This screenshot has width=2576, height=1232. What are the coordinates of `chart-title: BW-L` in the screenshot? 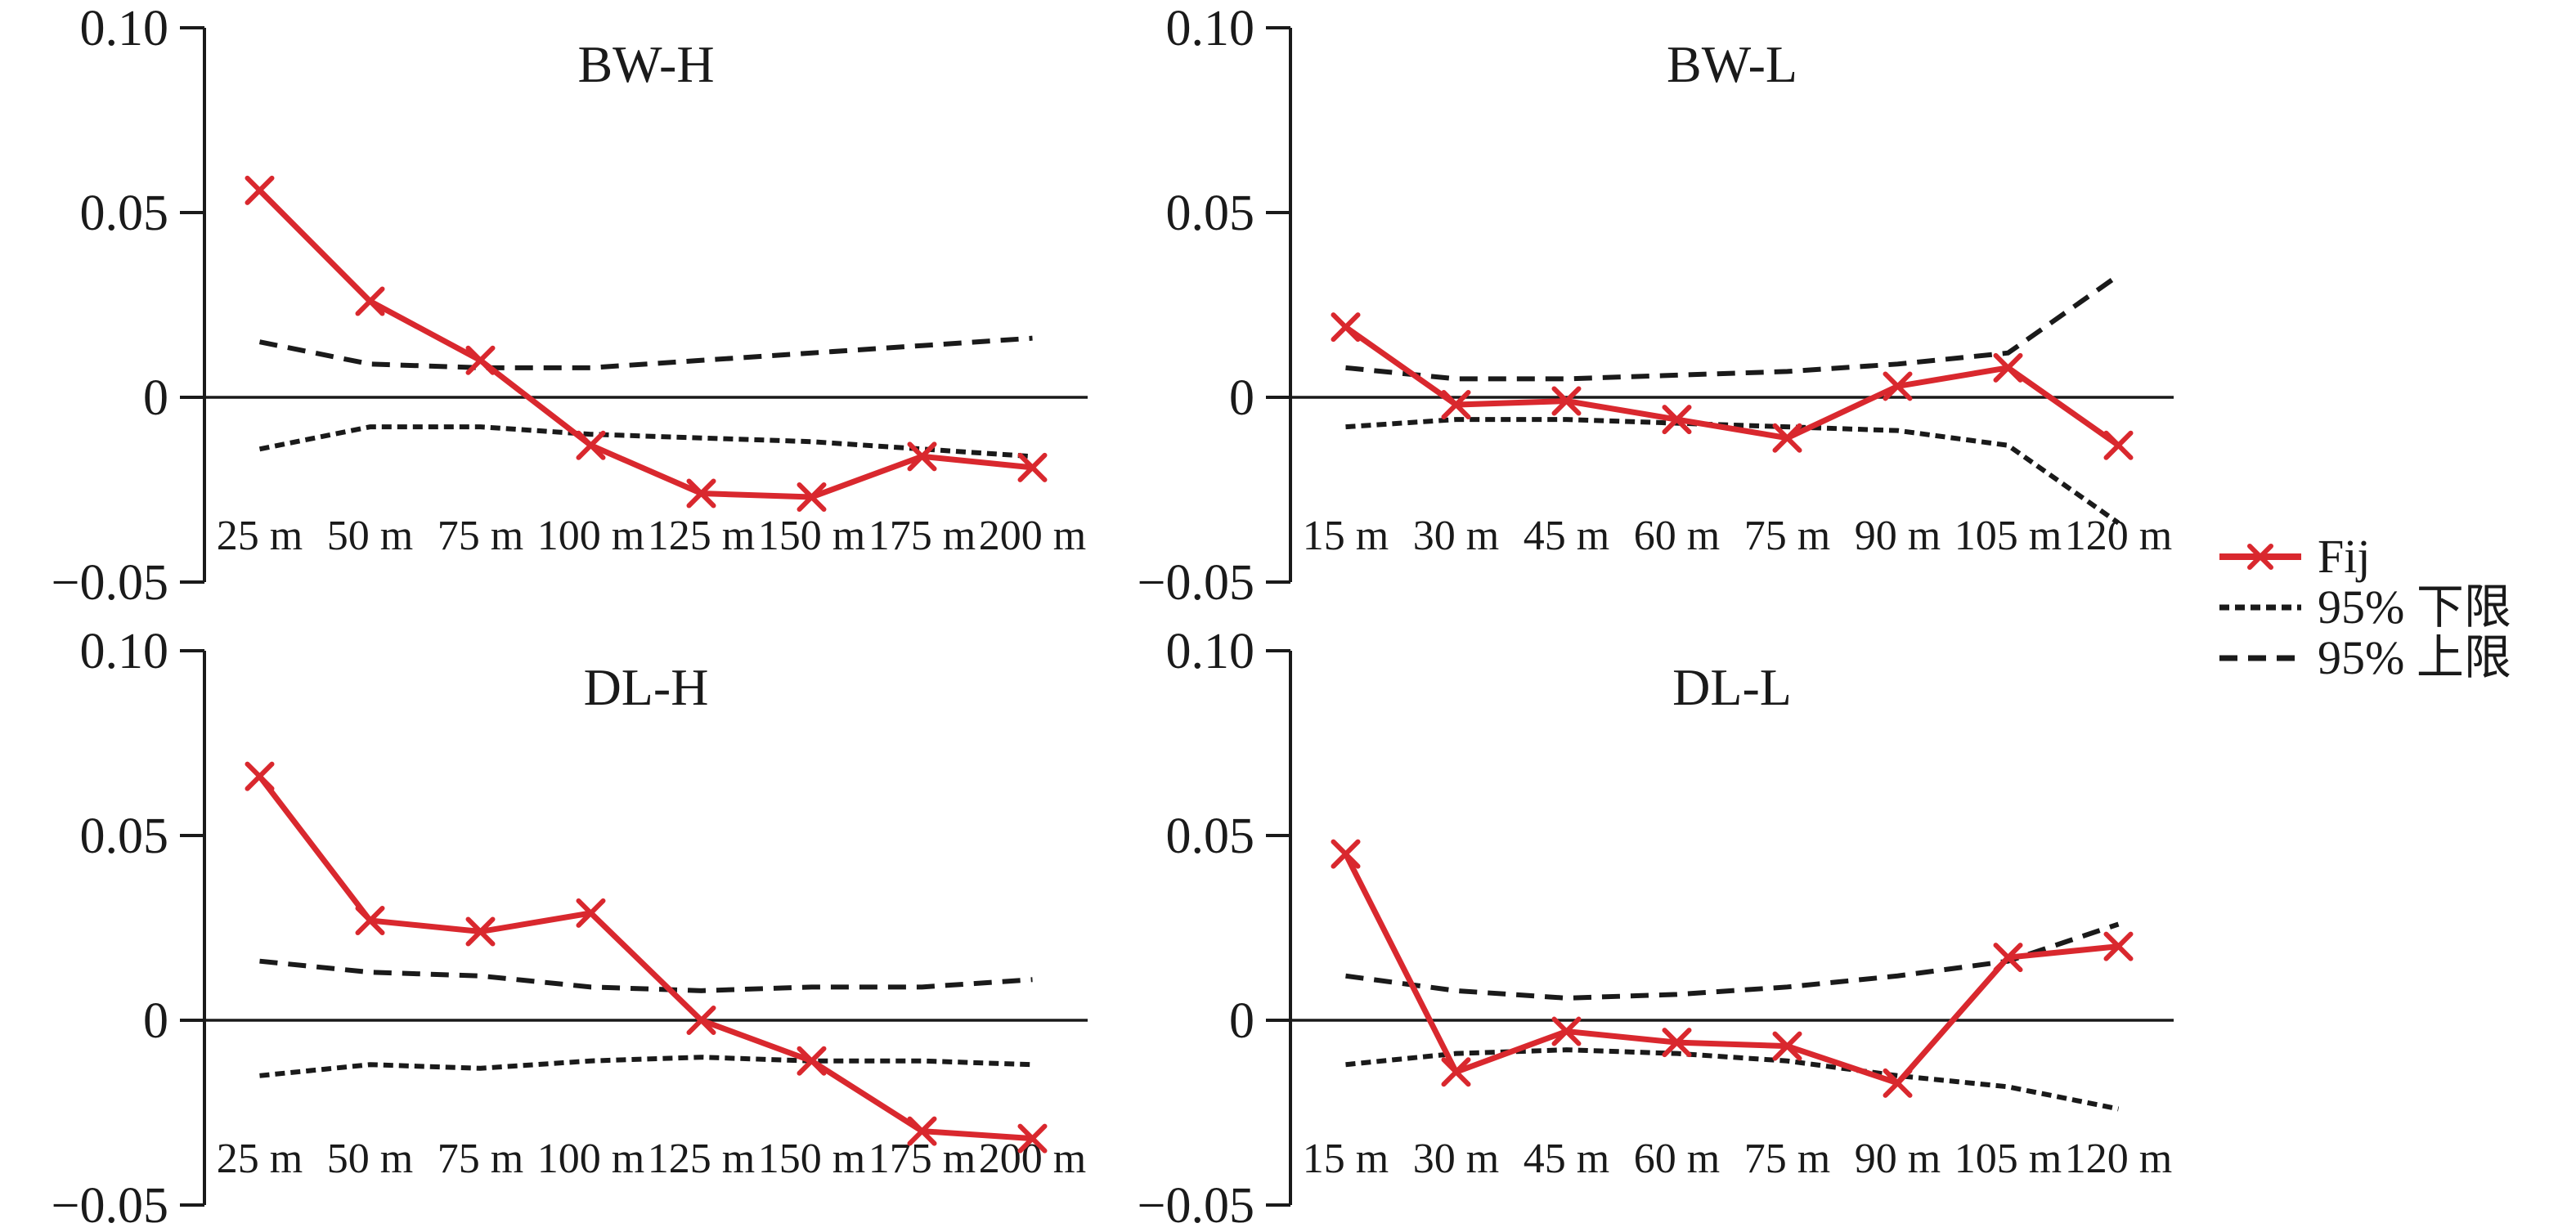 It's located at (1732, 64).